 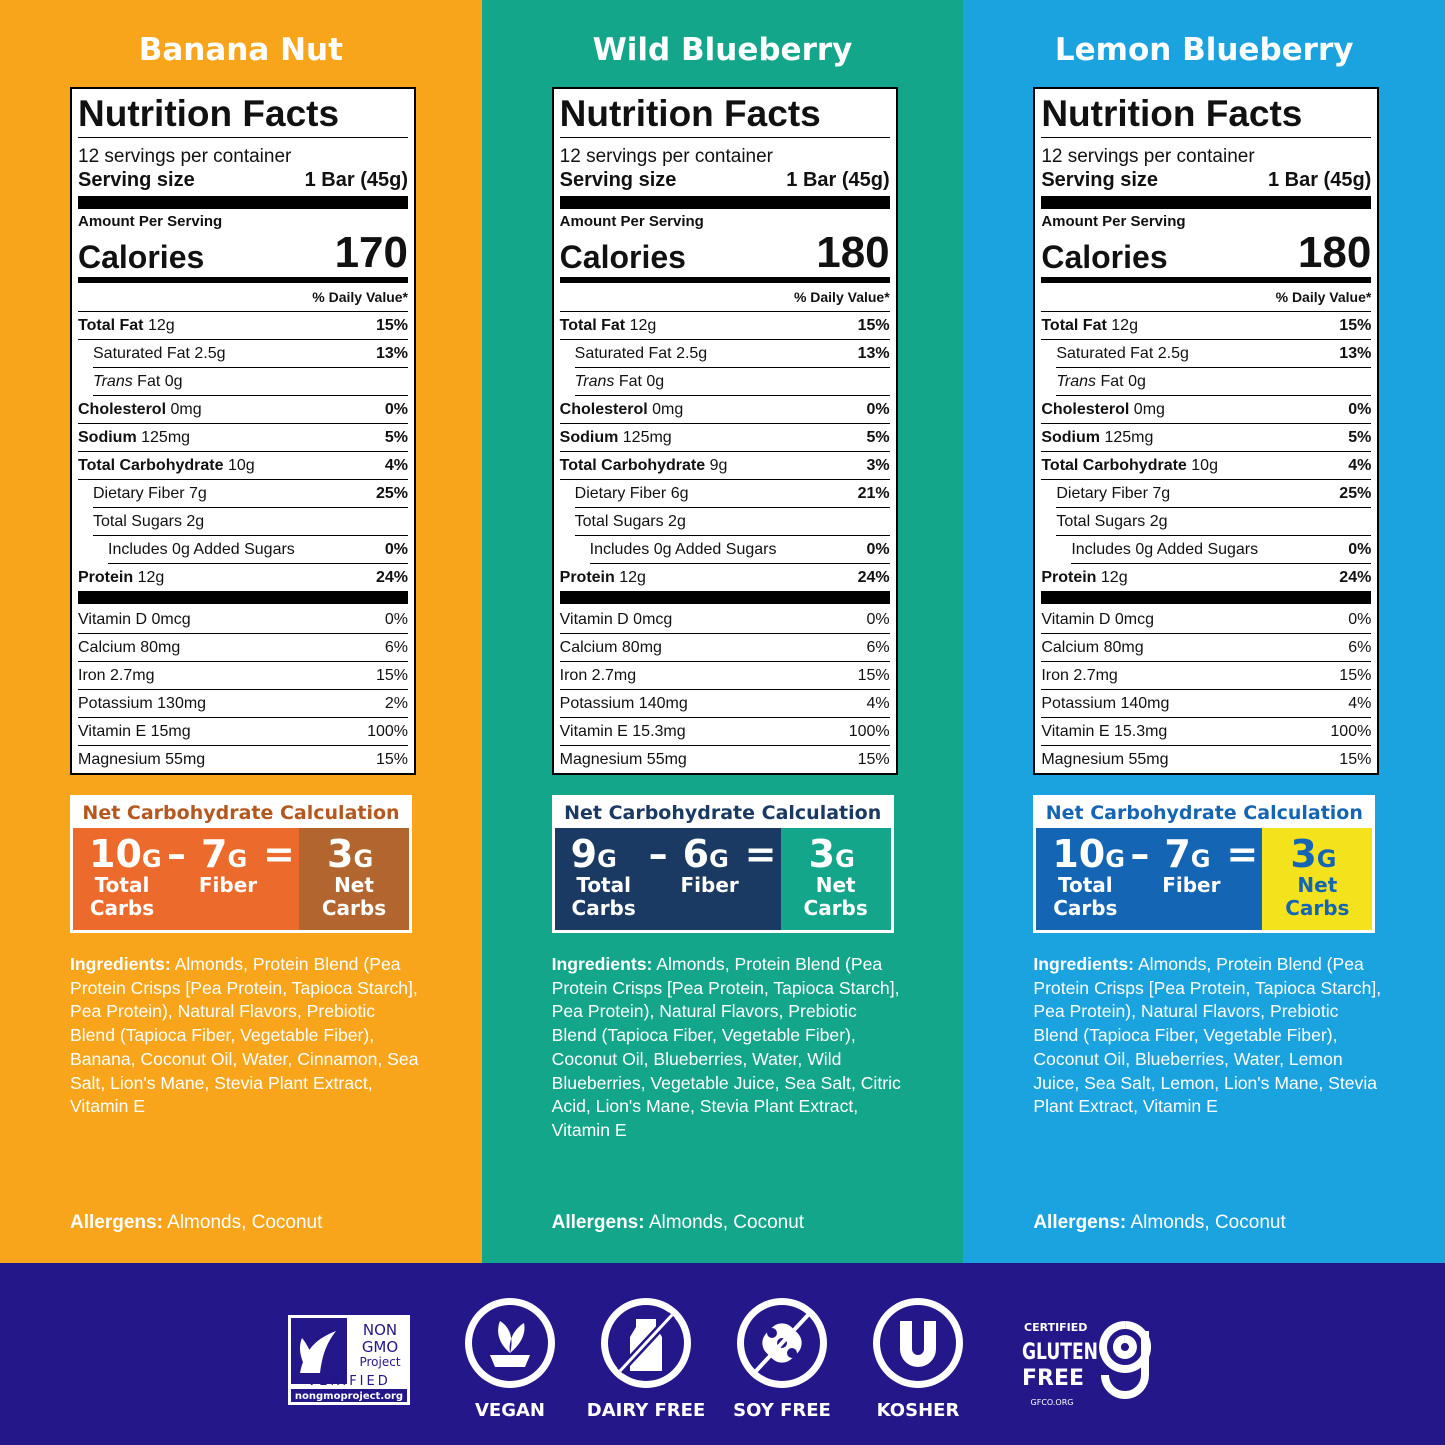 I want to click on nutrient-amount: 125mg, so click(x=647, y=437).